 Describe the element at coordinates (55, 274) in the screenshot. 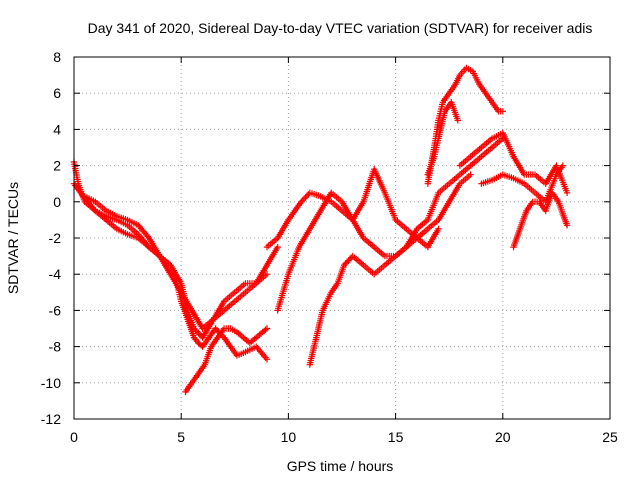

I see `y-tick-label: -4` at that location.